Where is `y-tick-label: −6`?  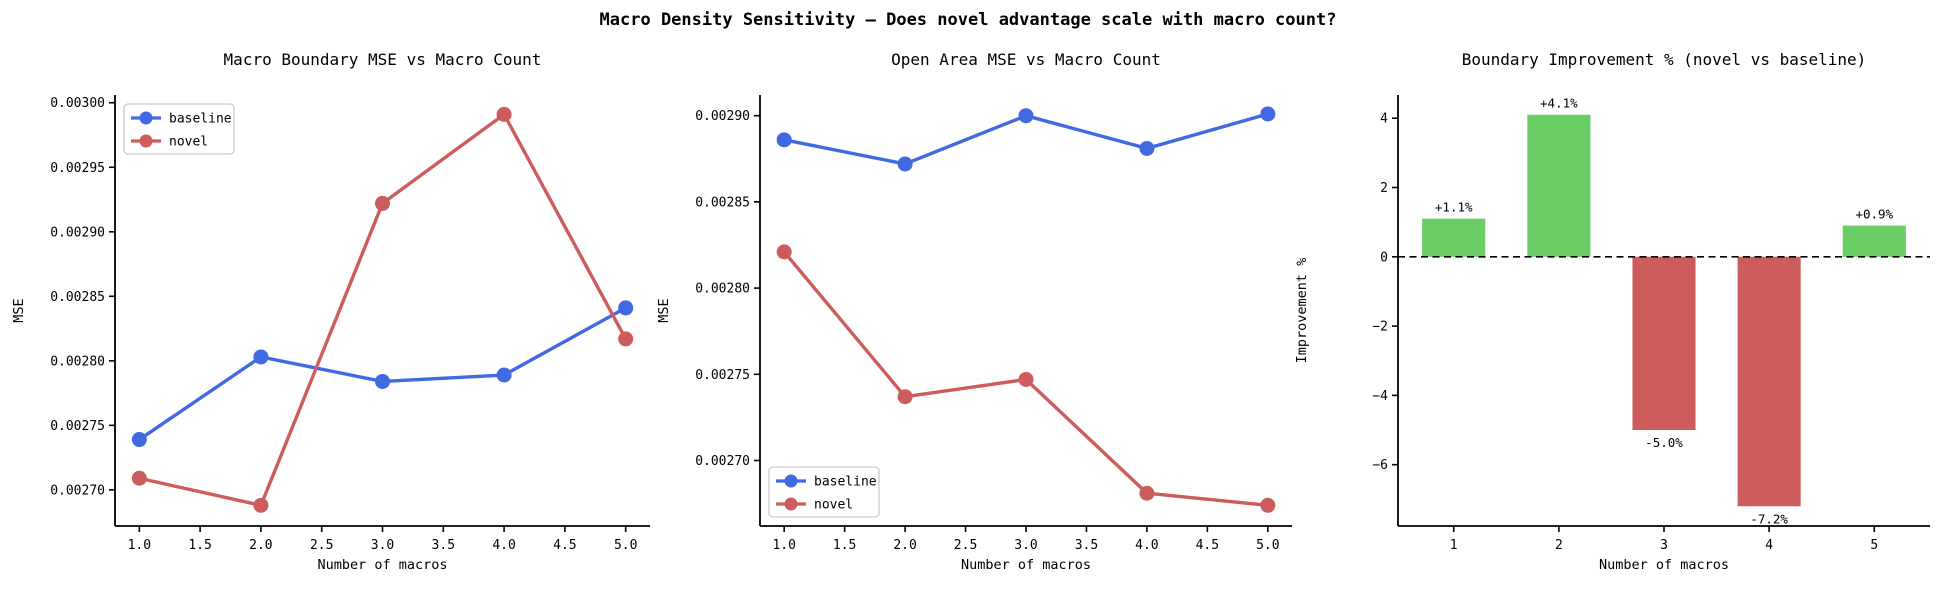
y-tick-label: −6 is located at coordinates (1380, 465).